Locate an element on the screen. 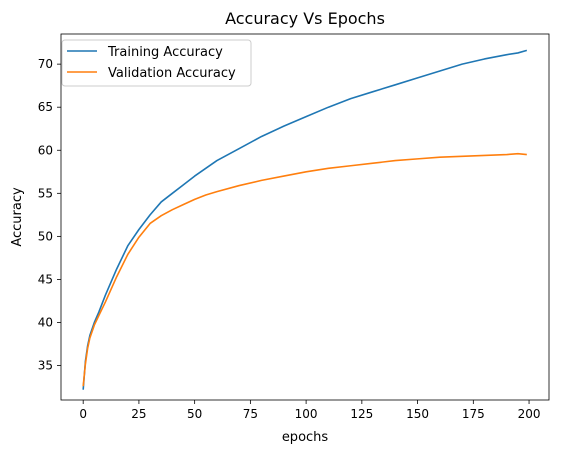 The width and height of the screenshot is (562, 455). x-axis-label: epochs is located at coordinates (305, 437).